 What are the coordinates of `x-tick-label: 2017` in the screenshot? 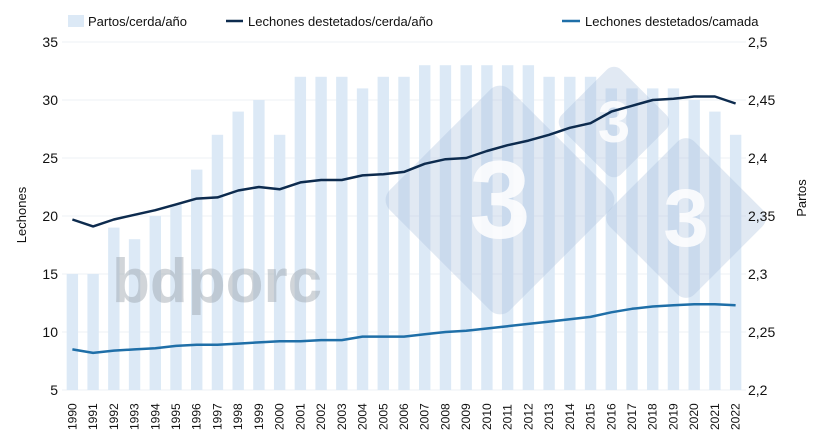 It's located at (632, 416).